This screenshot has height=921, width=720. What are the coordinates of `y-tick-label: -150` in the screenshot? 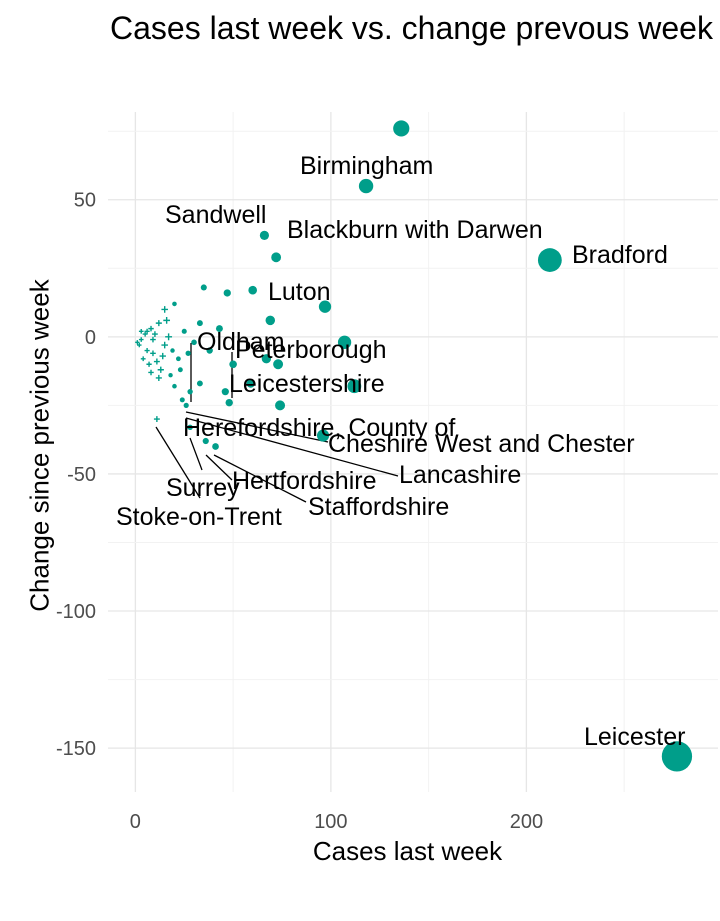 It's located at (76, 749).